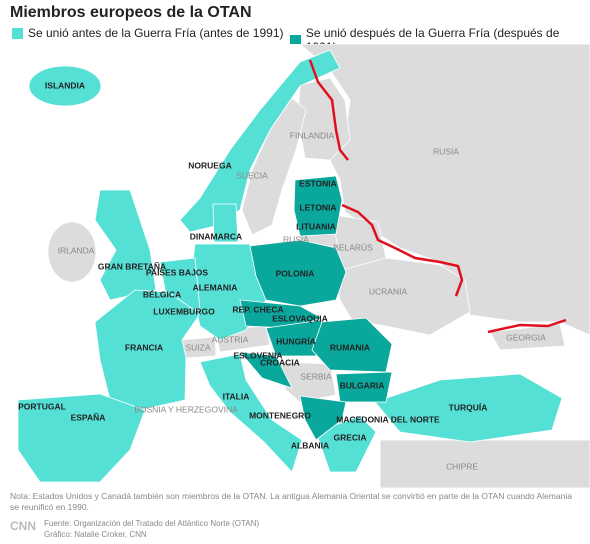 The width and height of the screenshot is (590, 544). Describe the element at coordinates (310, 445) in the screenshot. I see `country-label: ALBANIA` at that location.